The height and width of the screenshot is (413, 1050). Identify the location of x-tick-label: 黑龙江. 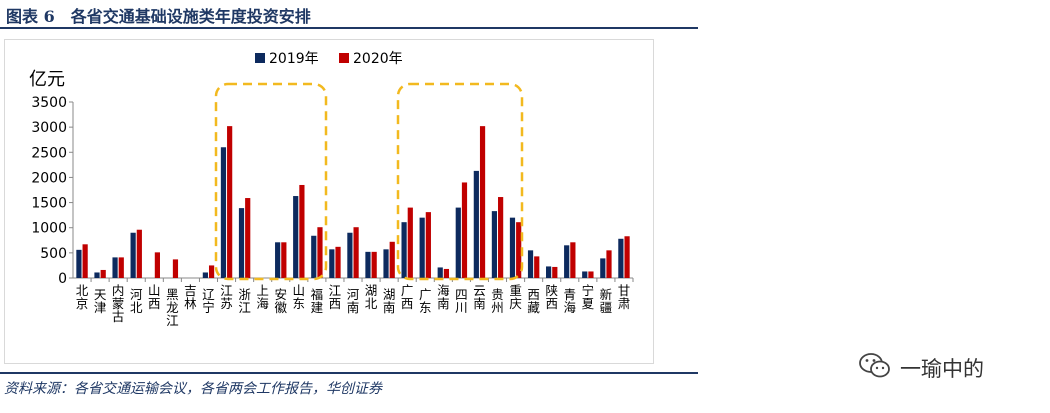
(172, 307).